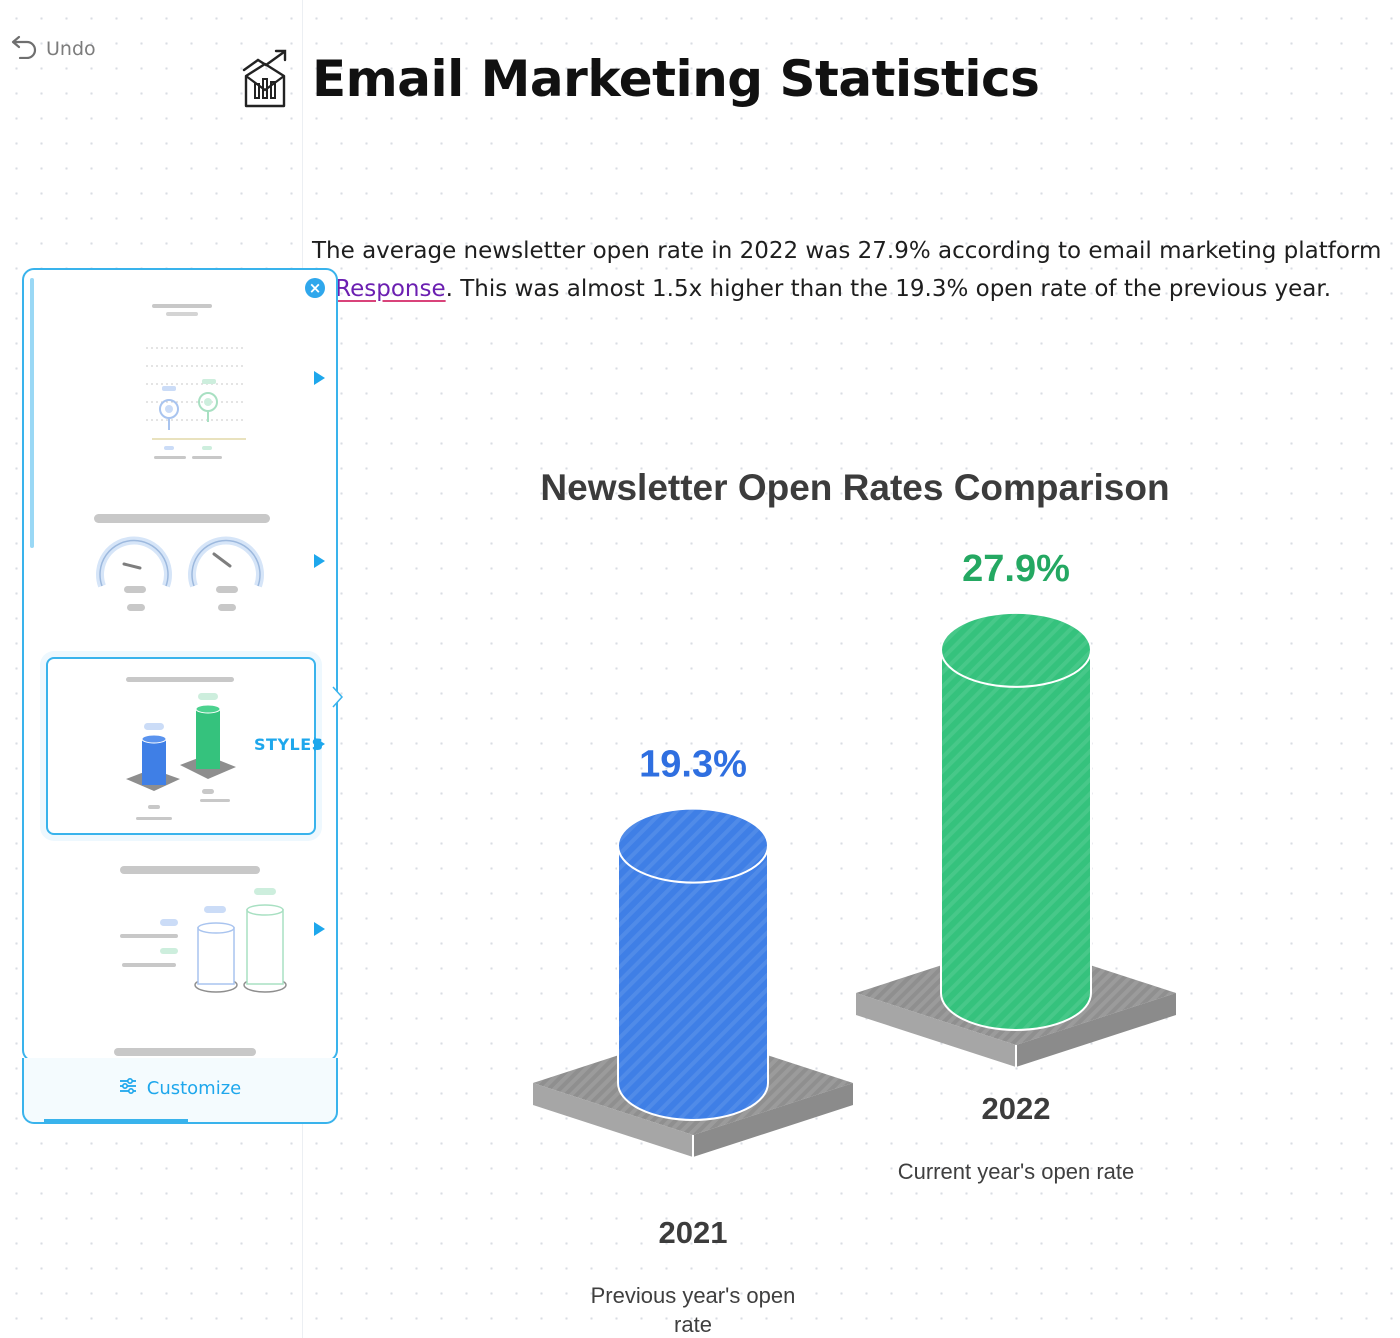 The width and height of the screenshot is (1400, 1338). I want to click on customize-label: Customize, so click(194, 1088).